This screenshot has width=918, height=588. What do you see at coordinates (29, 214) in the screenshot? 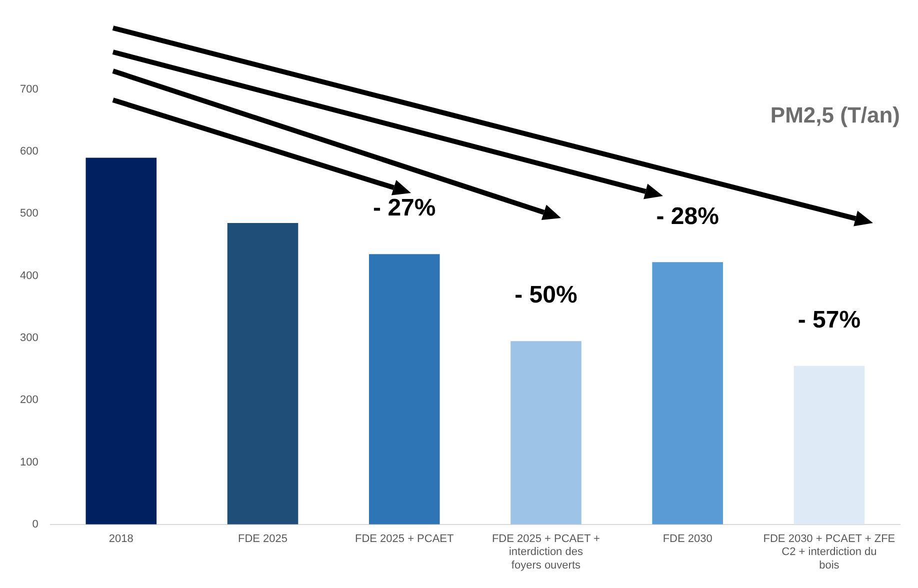
I see `y-tick-label: 500` at bounding box center [29, 214].